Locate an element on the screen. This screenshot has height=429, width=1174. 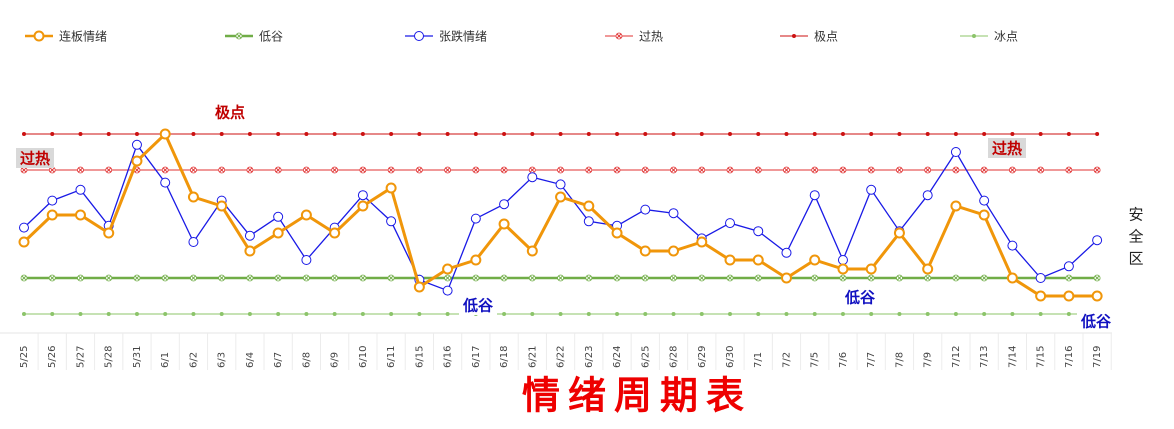
x-tick-label: 7/19 is located at coordinates (1097, 357).